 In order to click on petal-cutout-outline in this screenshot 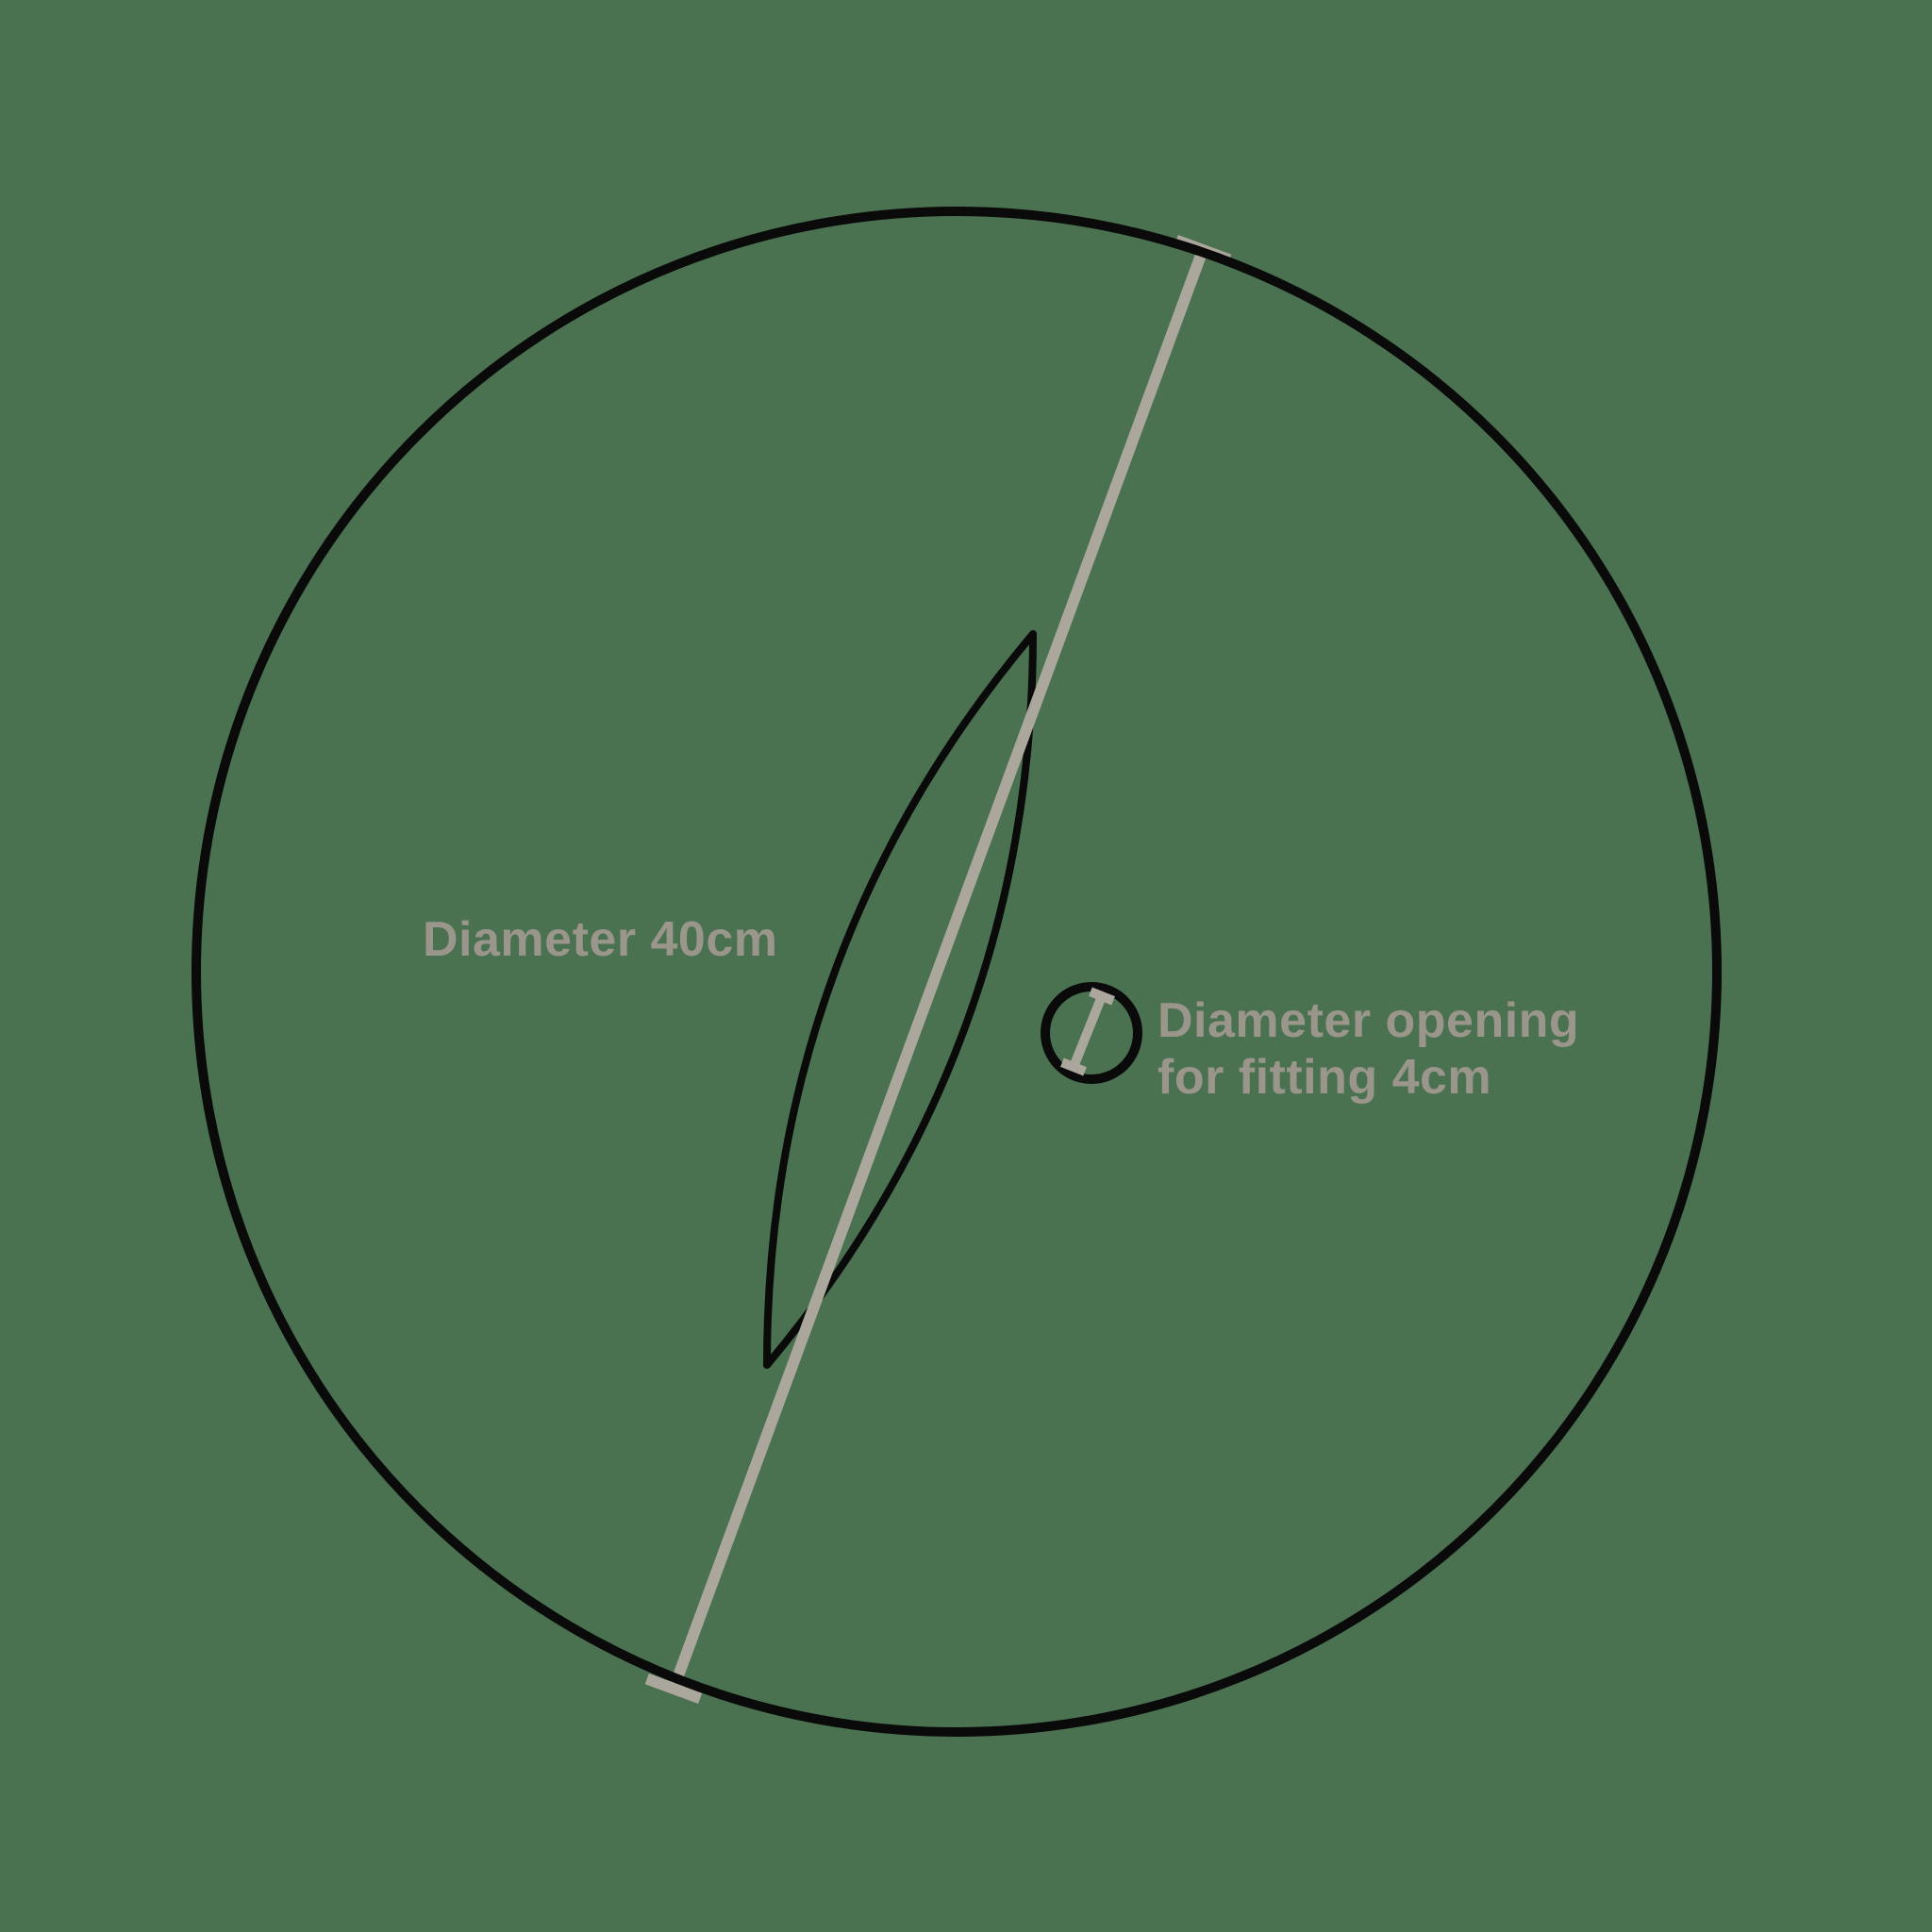, I will do `click(900, 999)`.